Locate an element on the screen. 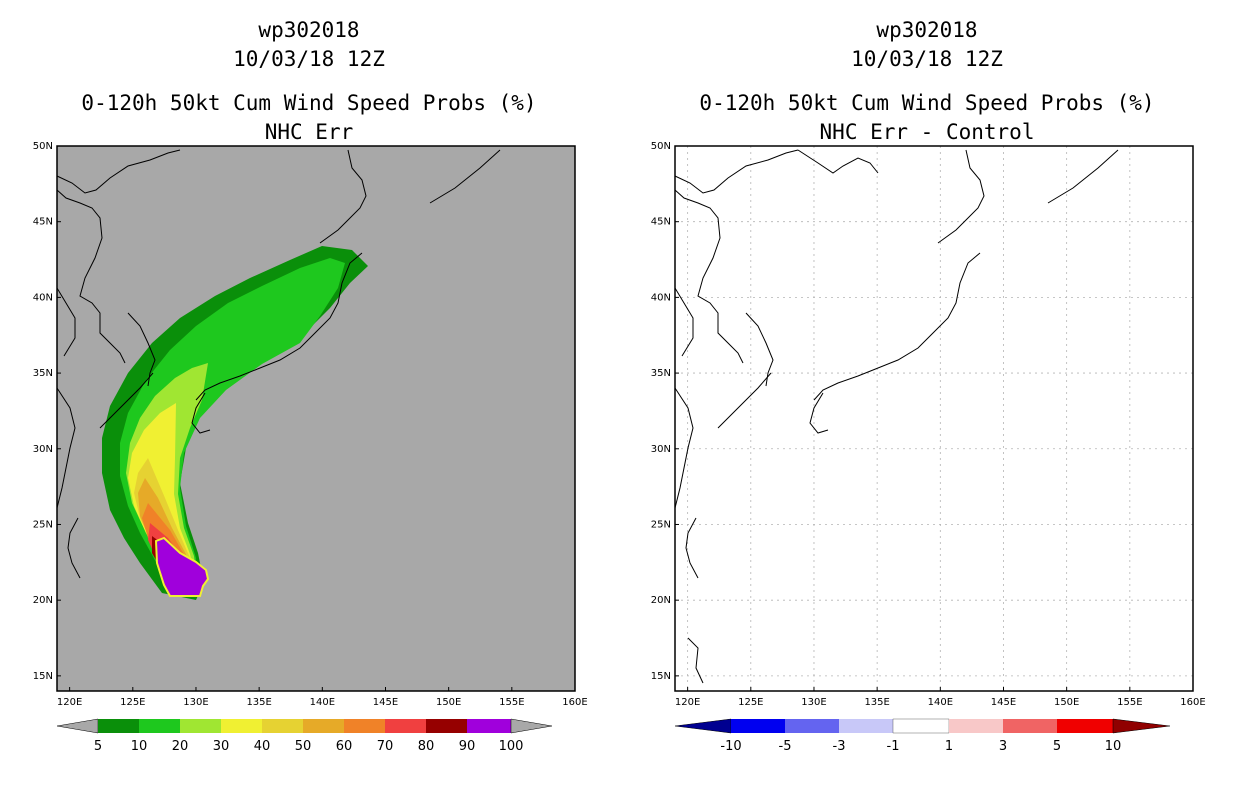 Image resolution: width=1236 pixels, height=800 pixels. left-lat-tick-label: 15N is located at coordinates (43, 676).